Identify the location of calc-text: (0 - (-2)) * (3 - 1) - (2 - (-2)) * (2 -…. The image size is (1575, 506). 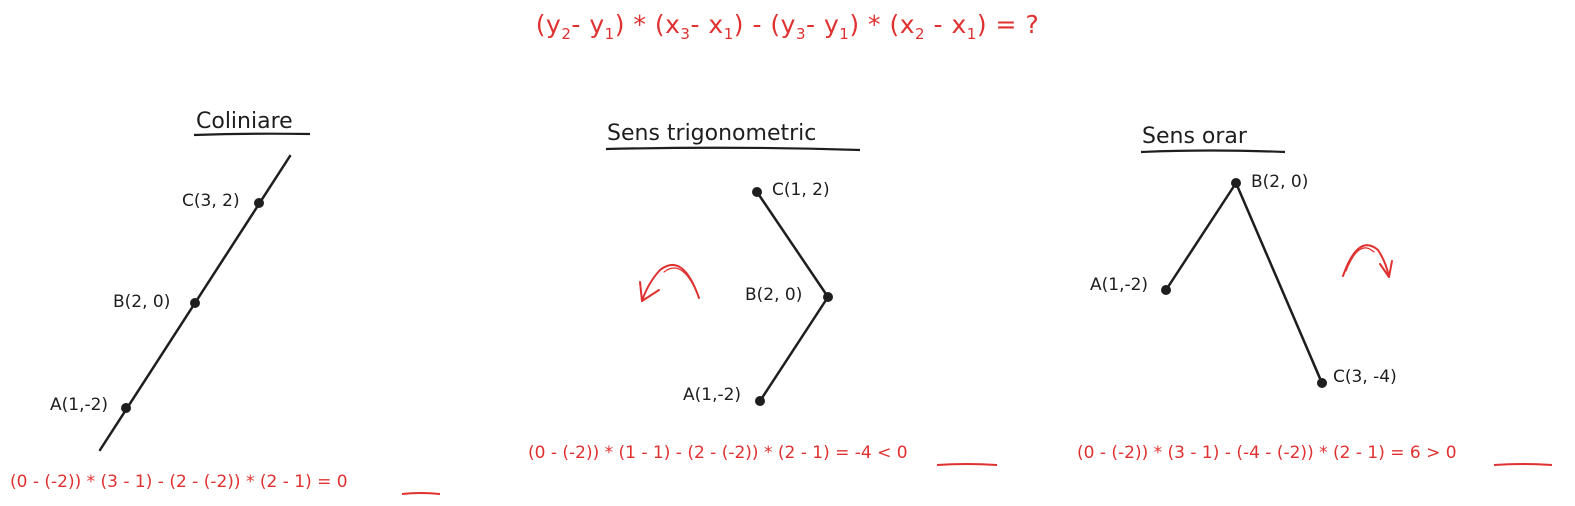
(163, 482).